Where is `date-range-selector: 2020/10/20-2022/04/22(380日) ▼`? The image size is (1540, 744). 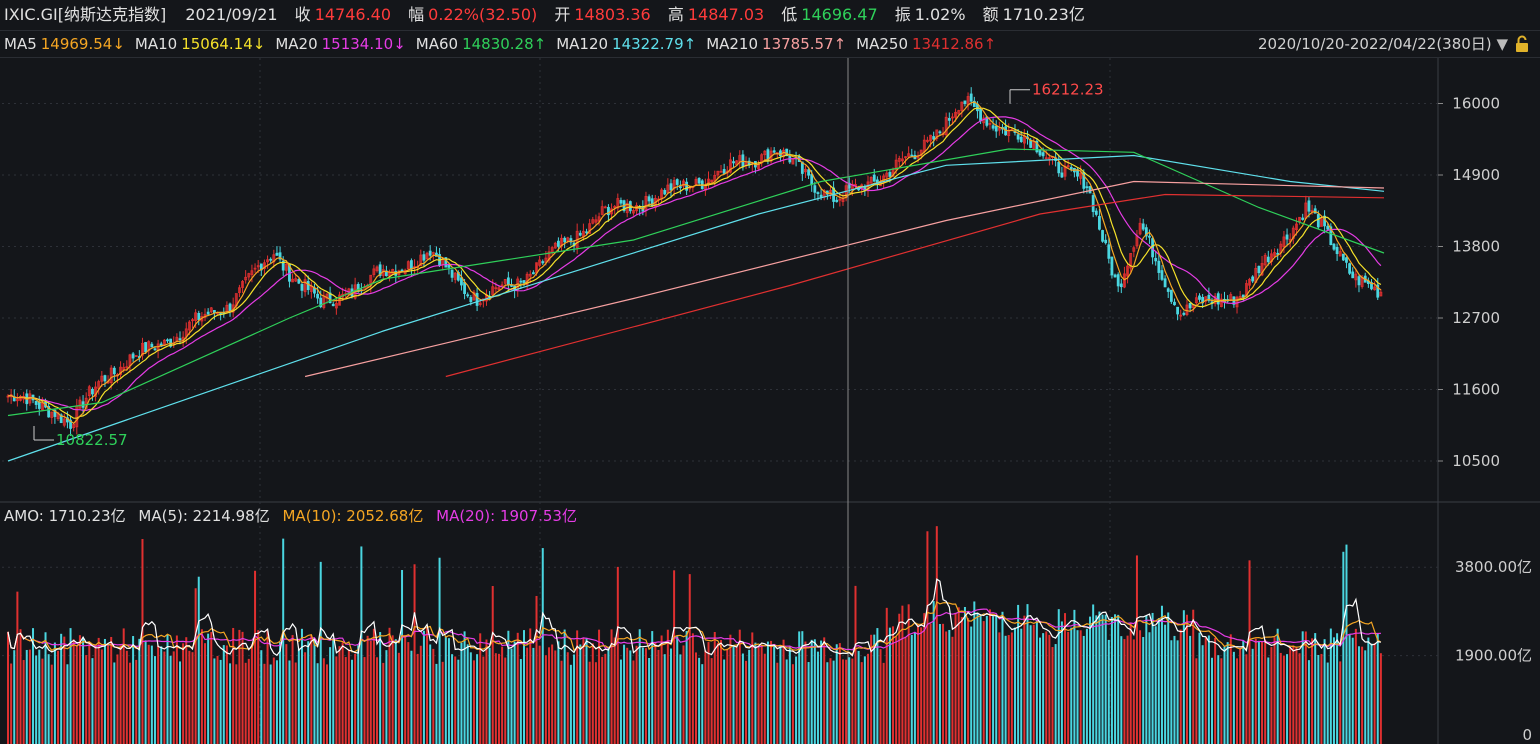
date-range-selector: 2020/10/20-2022/04/22(380日) ▼ is located at coordinates (1383, 44).